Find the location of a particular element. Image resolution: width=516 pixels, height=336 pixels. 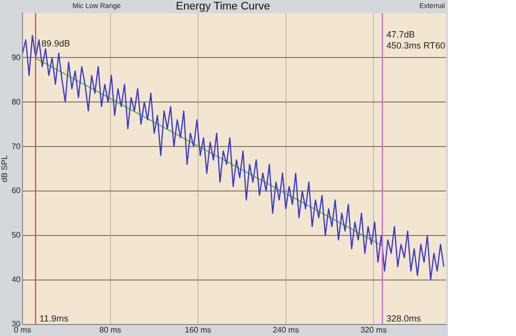

y-tick-label: 70 is located at coordinates (17, 146).